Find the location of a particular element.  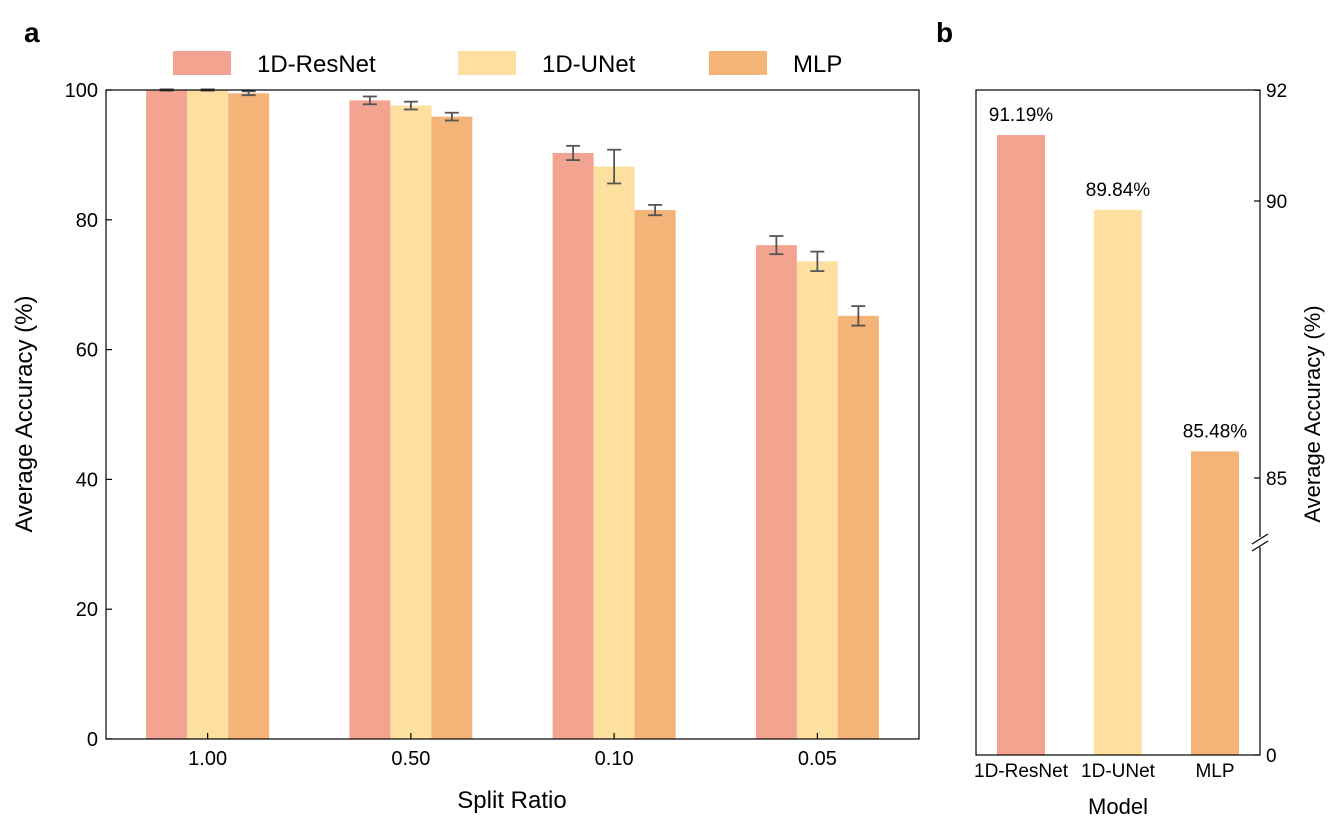

y-tick-label: 100 is located at coordinates (81, 91).